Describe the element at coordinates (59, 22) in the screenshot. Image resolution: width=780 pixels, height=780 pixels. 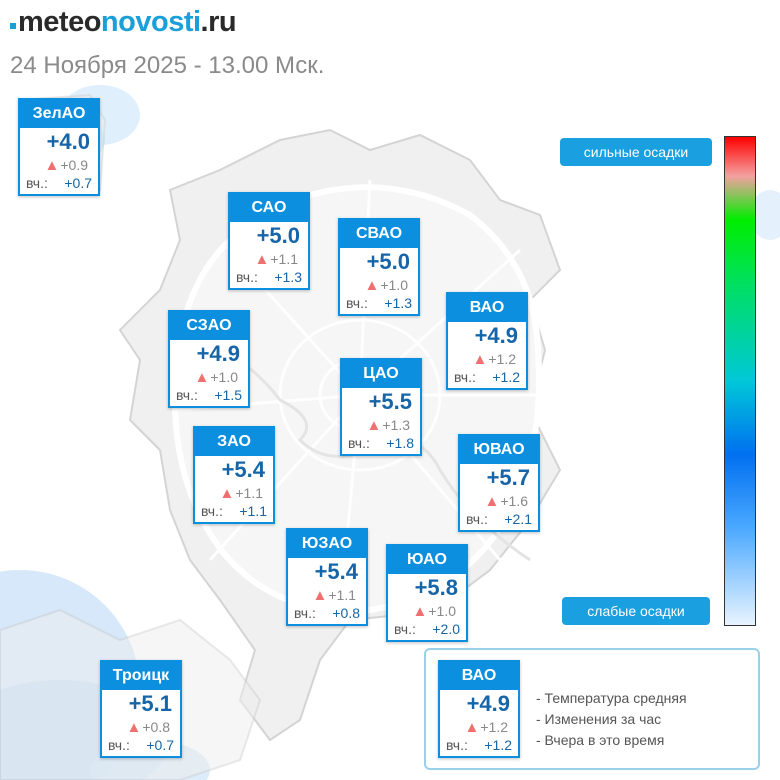
I see `logo-text-part1: meteo` at that location.